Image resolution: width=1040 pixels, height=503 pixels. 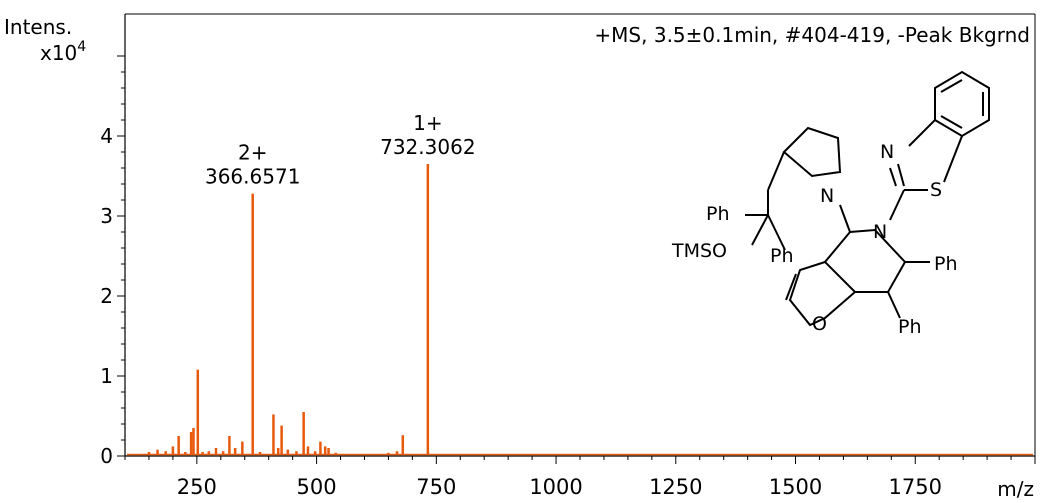 What do you see at coordinates (887, 152) in the screenshot?
I see `atom-n-benzothiazole: N` at bounding box center [887, 152].